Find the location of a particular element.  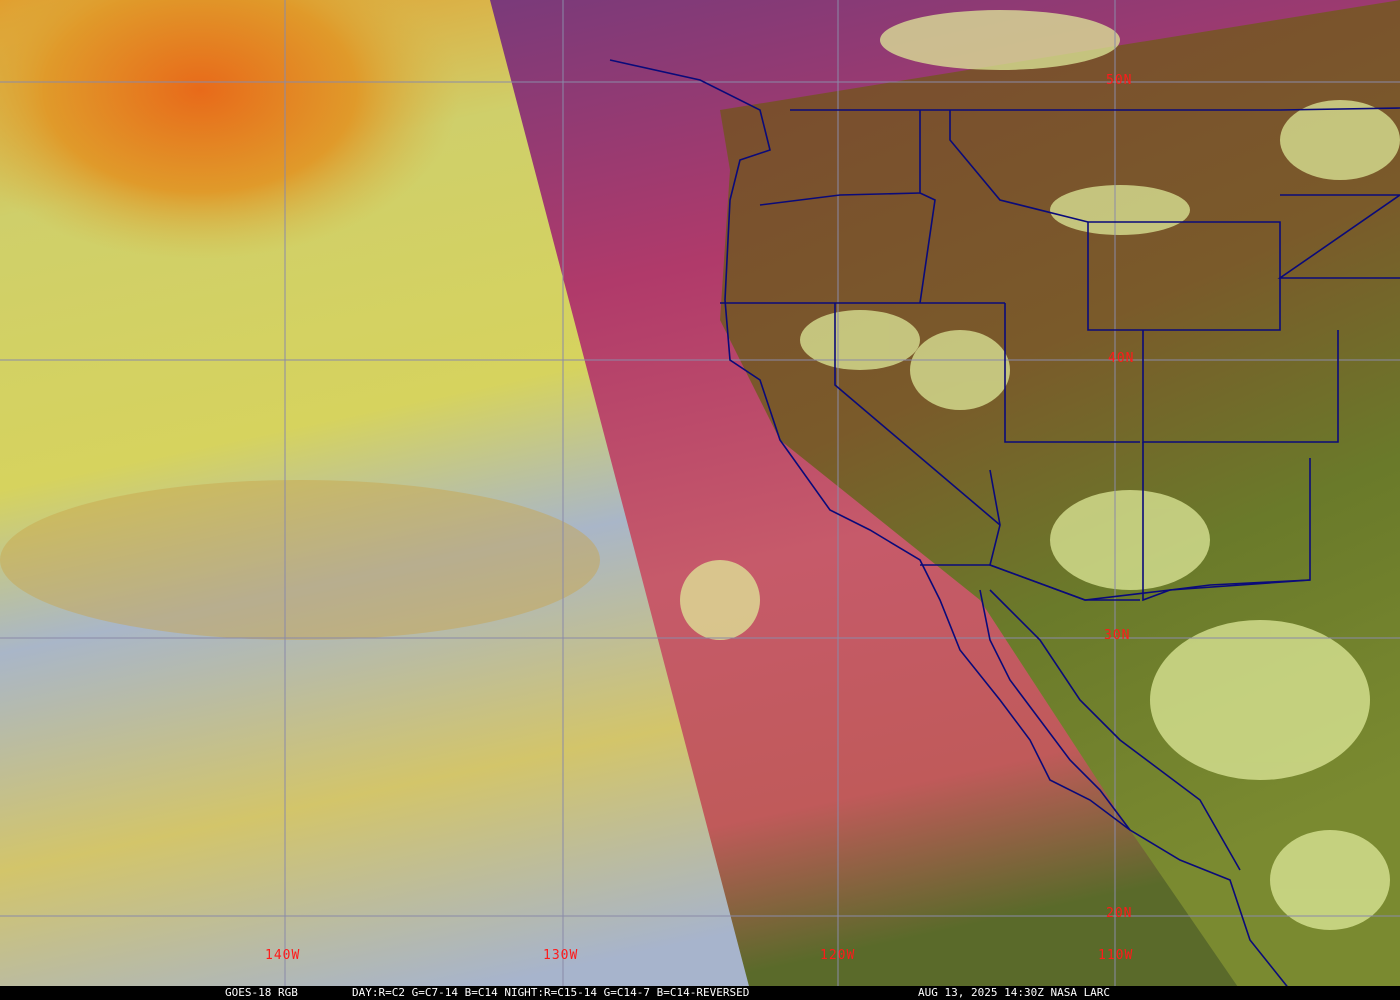

lat-label-20n: 20N is located at coordinates (1119, 913).